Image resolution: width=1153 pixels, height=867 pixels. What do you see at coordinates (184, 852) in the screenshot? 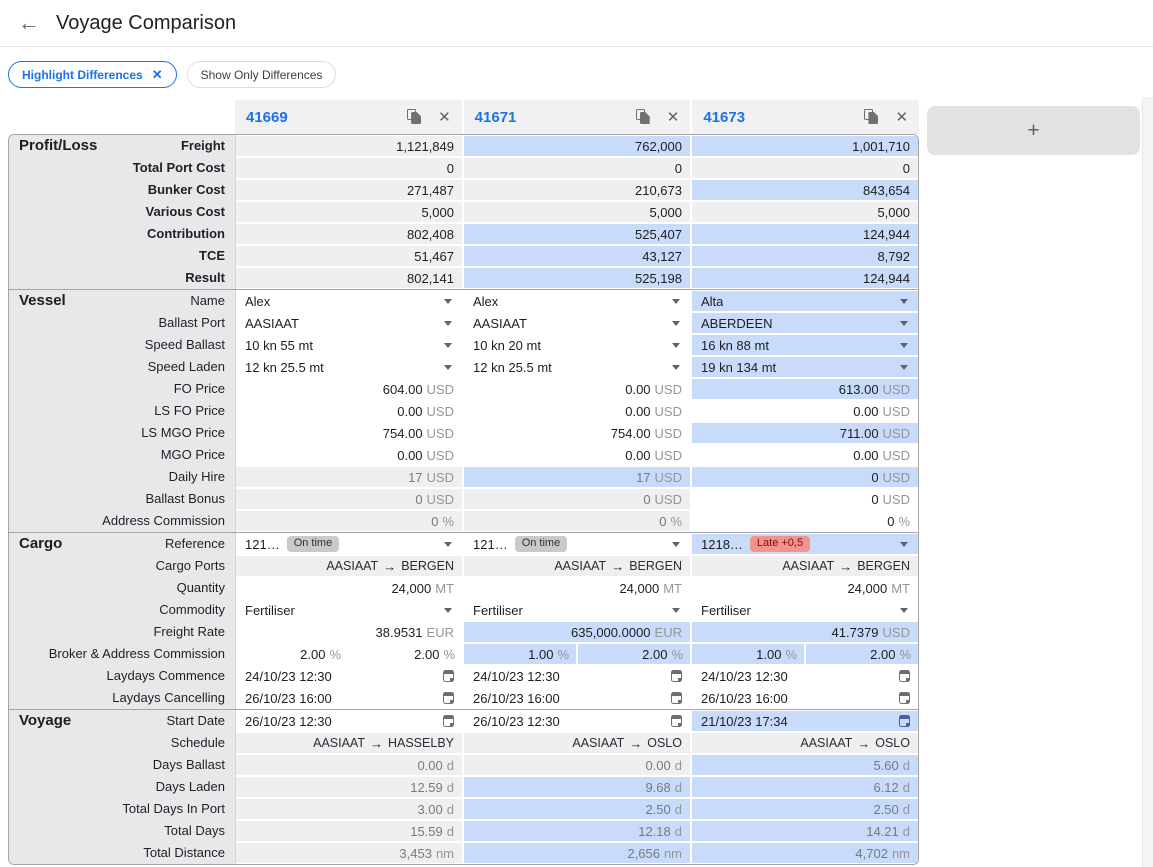
I see `row-label: Total Distance` at bounding box center [184, 852].